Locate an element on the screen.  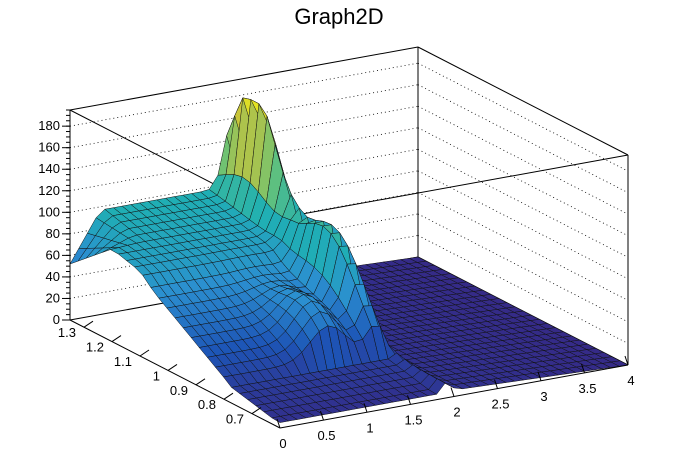
y-axis: 0.7 0.8 0.9 1 1.1 1.2 1.3 is located at coordinates (160, 373).